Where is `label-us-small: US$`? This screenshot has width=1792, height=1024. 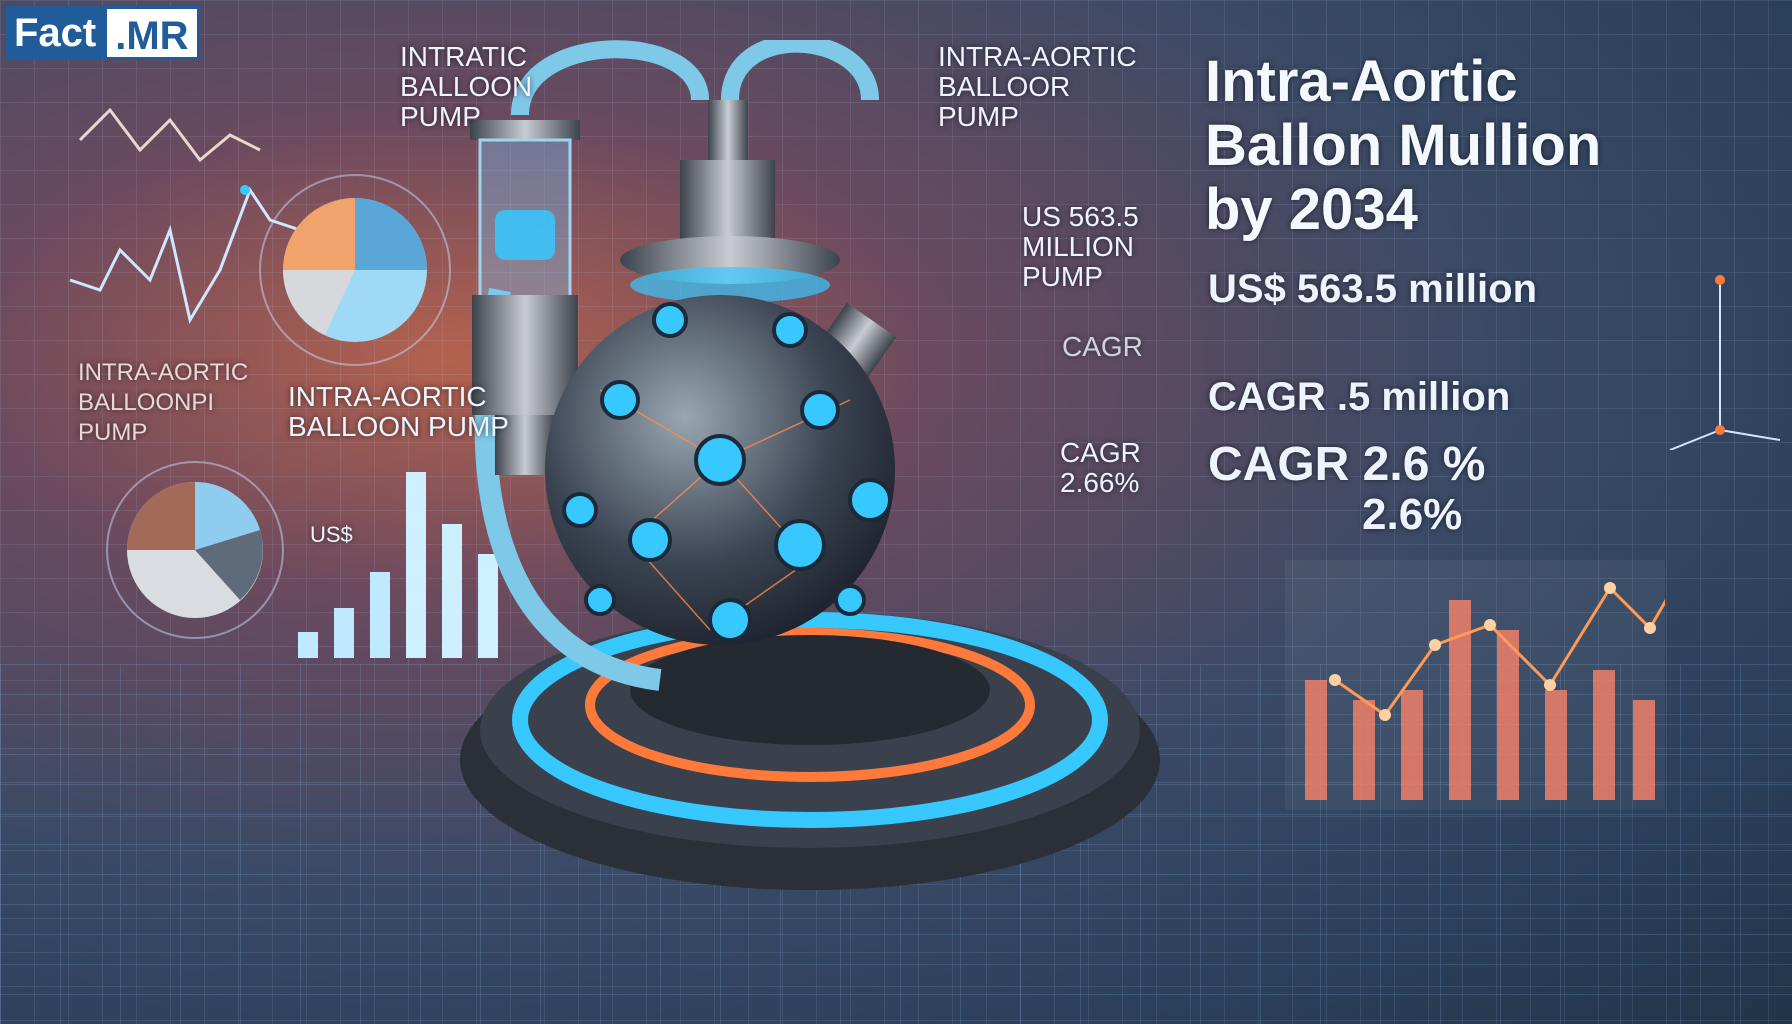 label-us-small: US$ is located at coordinates (331, 534).